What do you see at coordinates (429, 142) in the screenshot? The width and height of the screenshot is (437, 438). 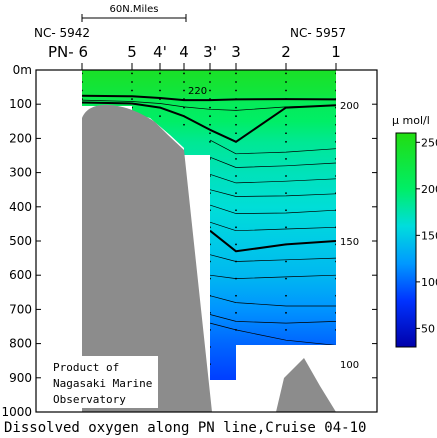 I see `colorbar-tick-label-4: 250` at bounding box center [429, 142].